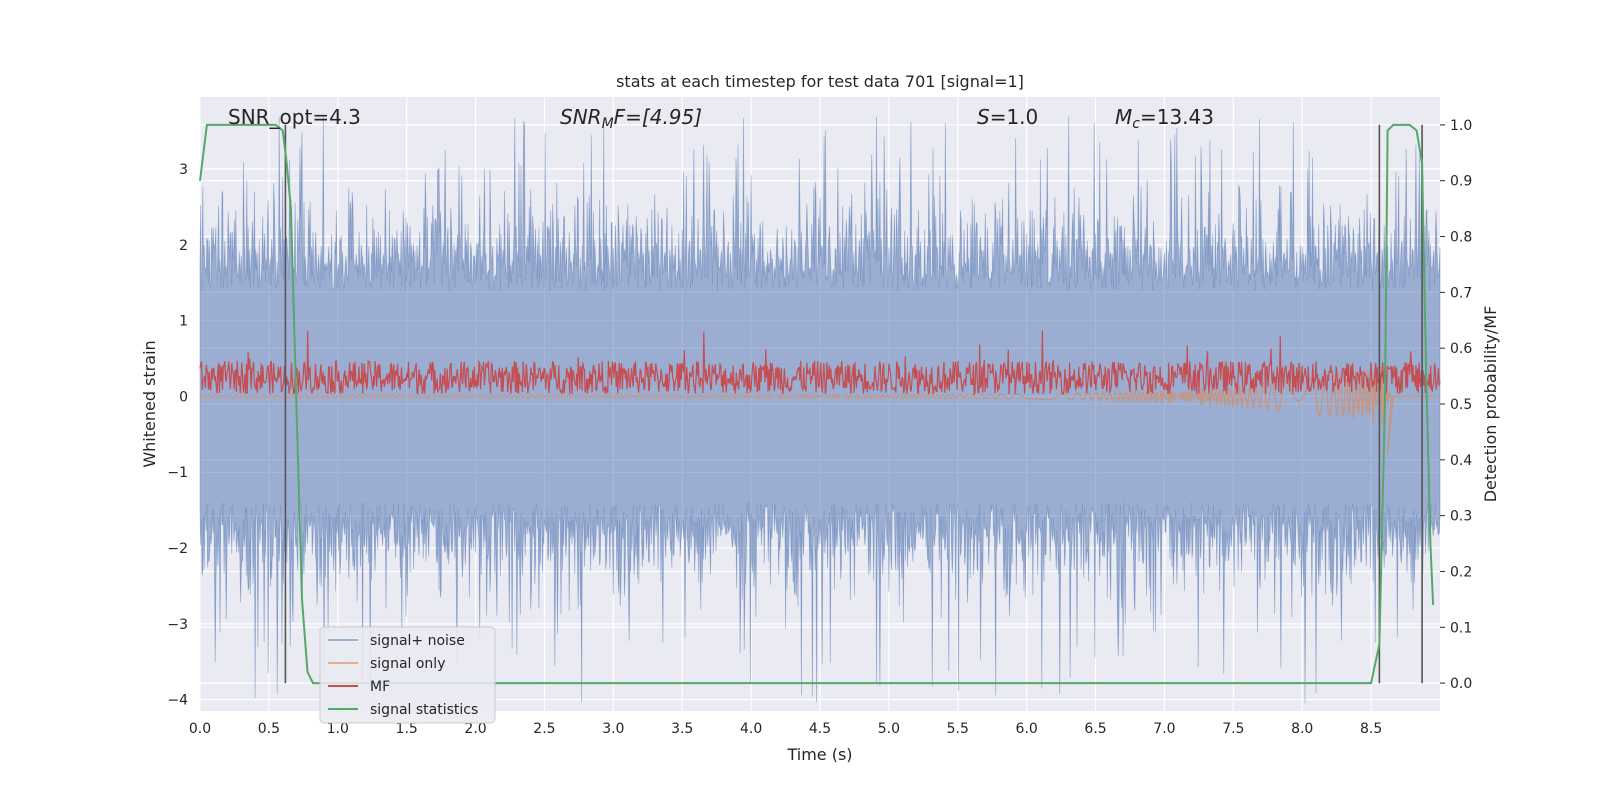 The height and width of the screenshot is (800, 1600). Describe the element at coordinates (177, 473) in the screenshot. I see `y-tick-label: −1` at that location.